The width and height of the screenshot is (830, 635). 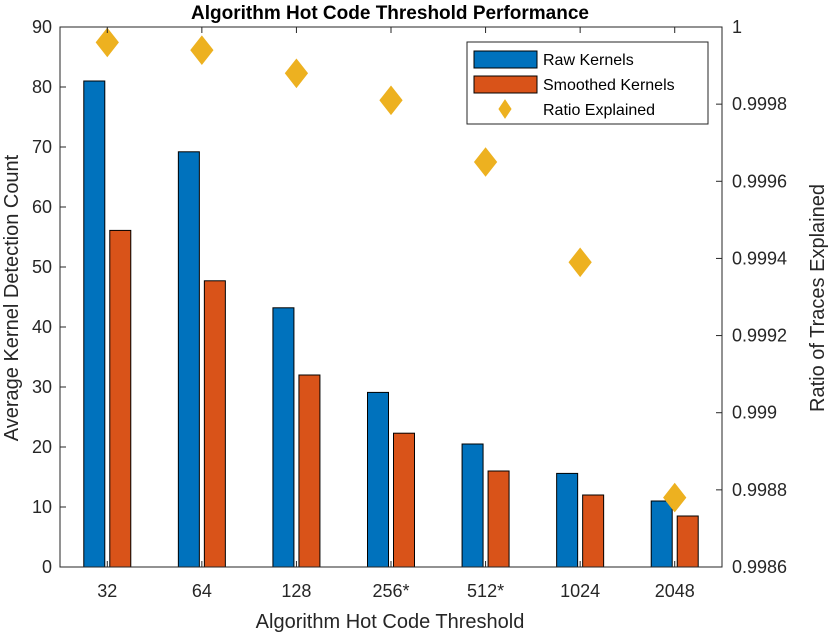 I want to click on y-tick-label-right: 1, so click(x=737, y=27).